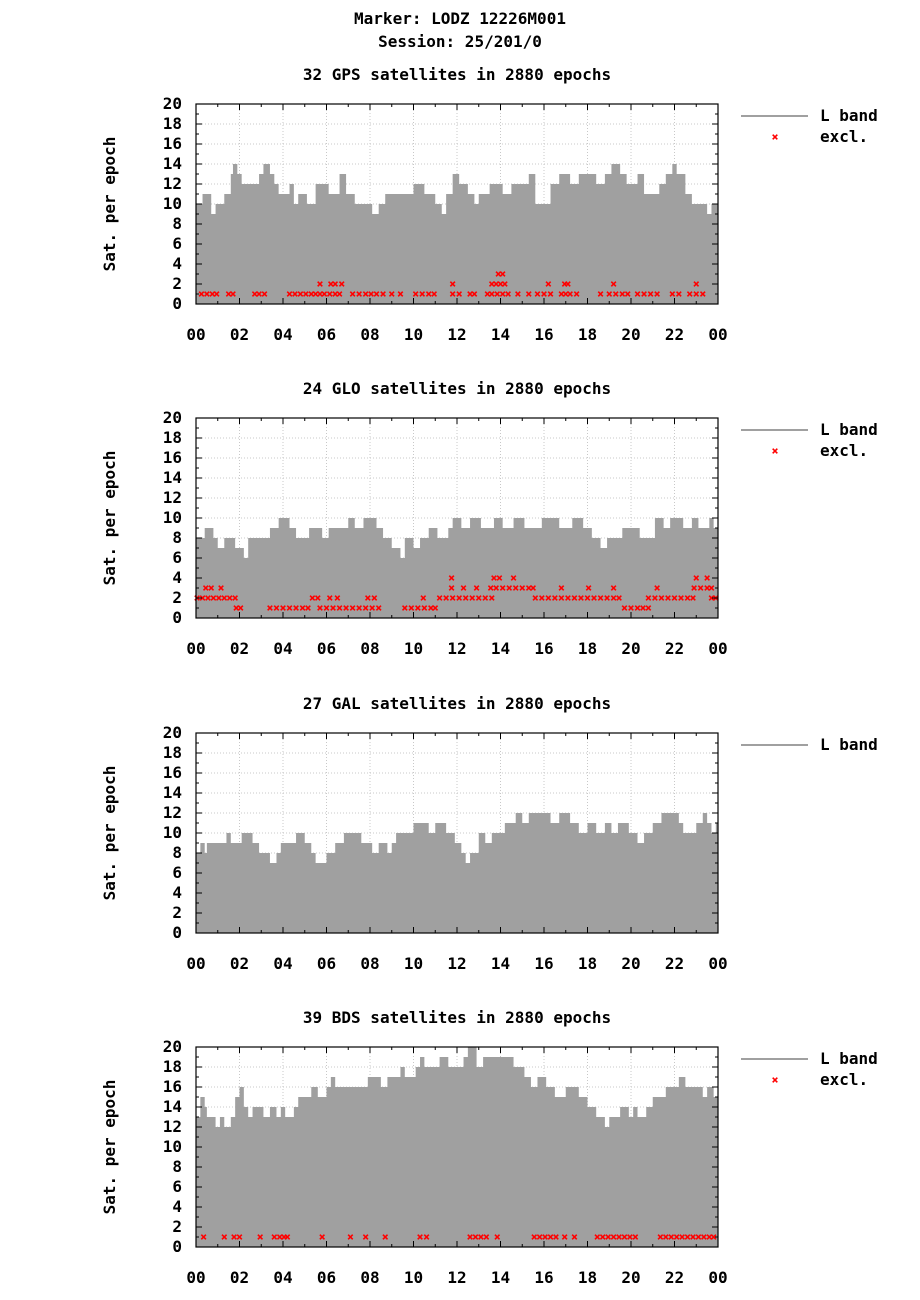 This screenshot has width=920, height=1300. I want to click on x-tick-label: 18, so click(587, 963).